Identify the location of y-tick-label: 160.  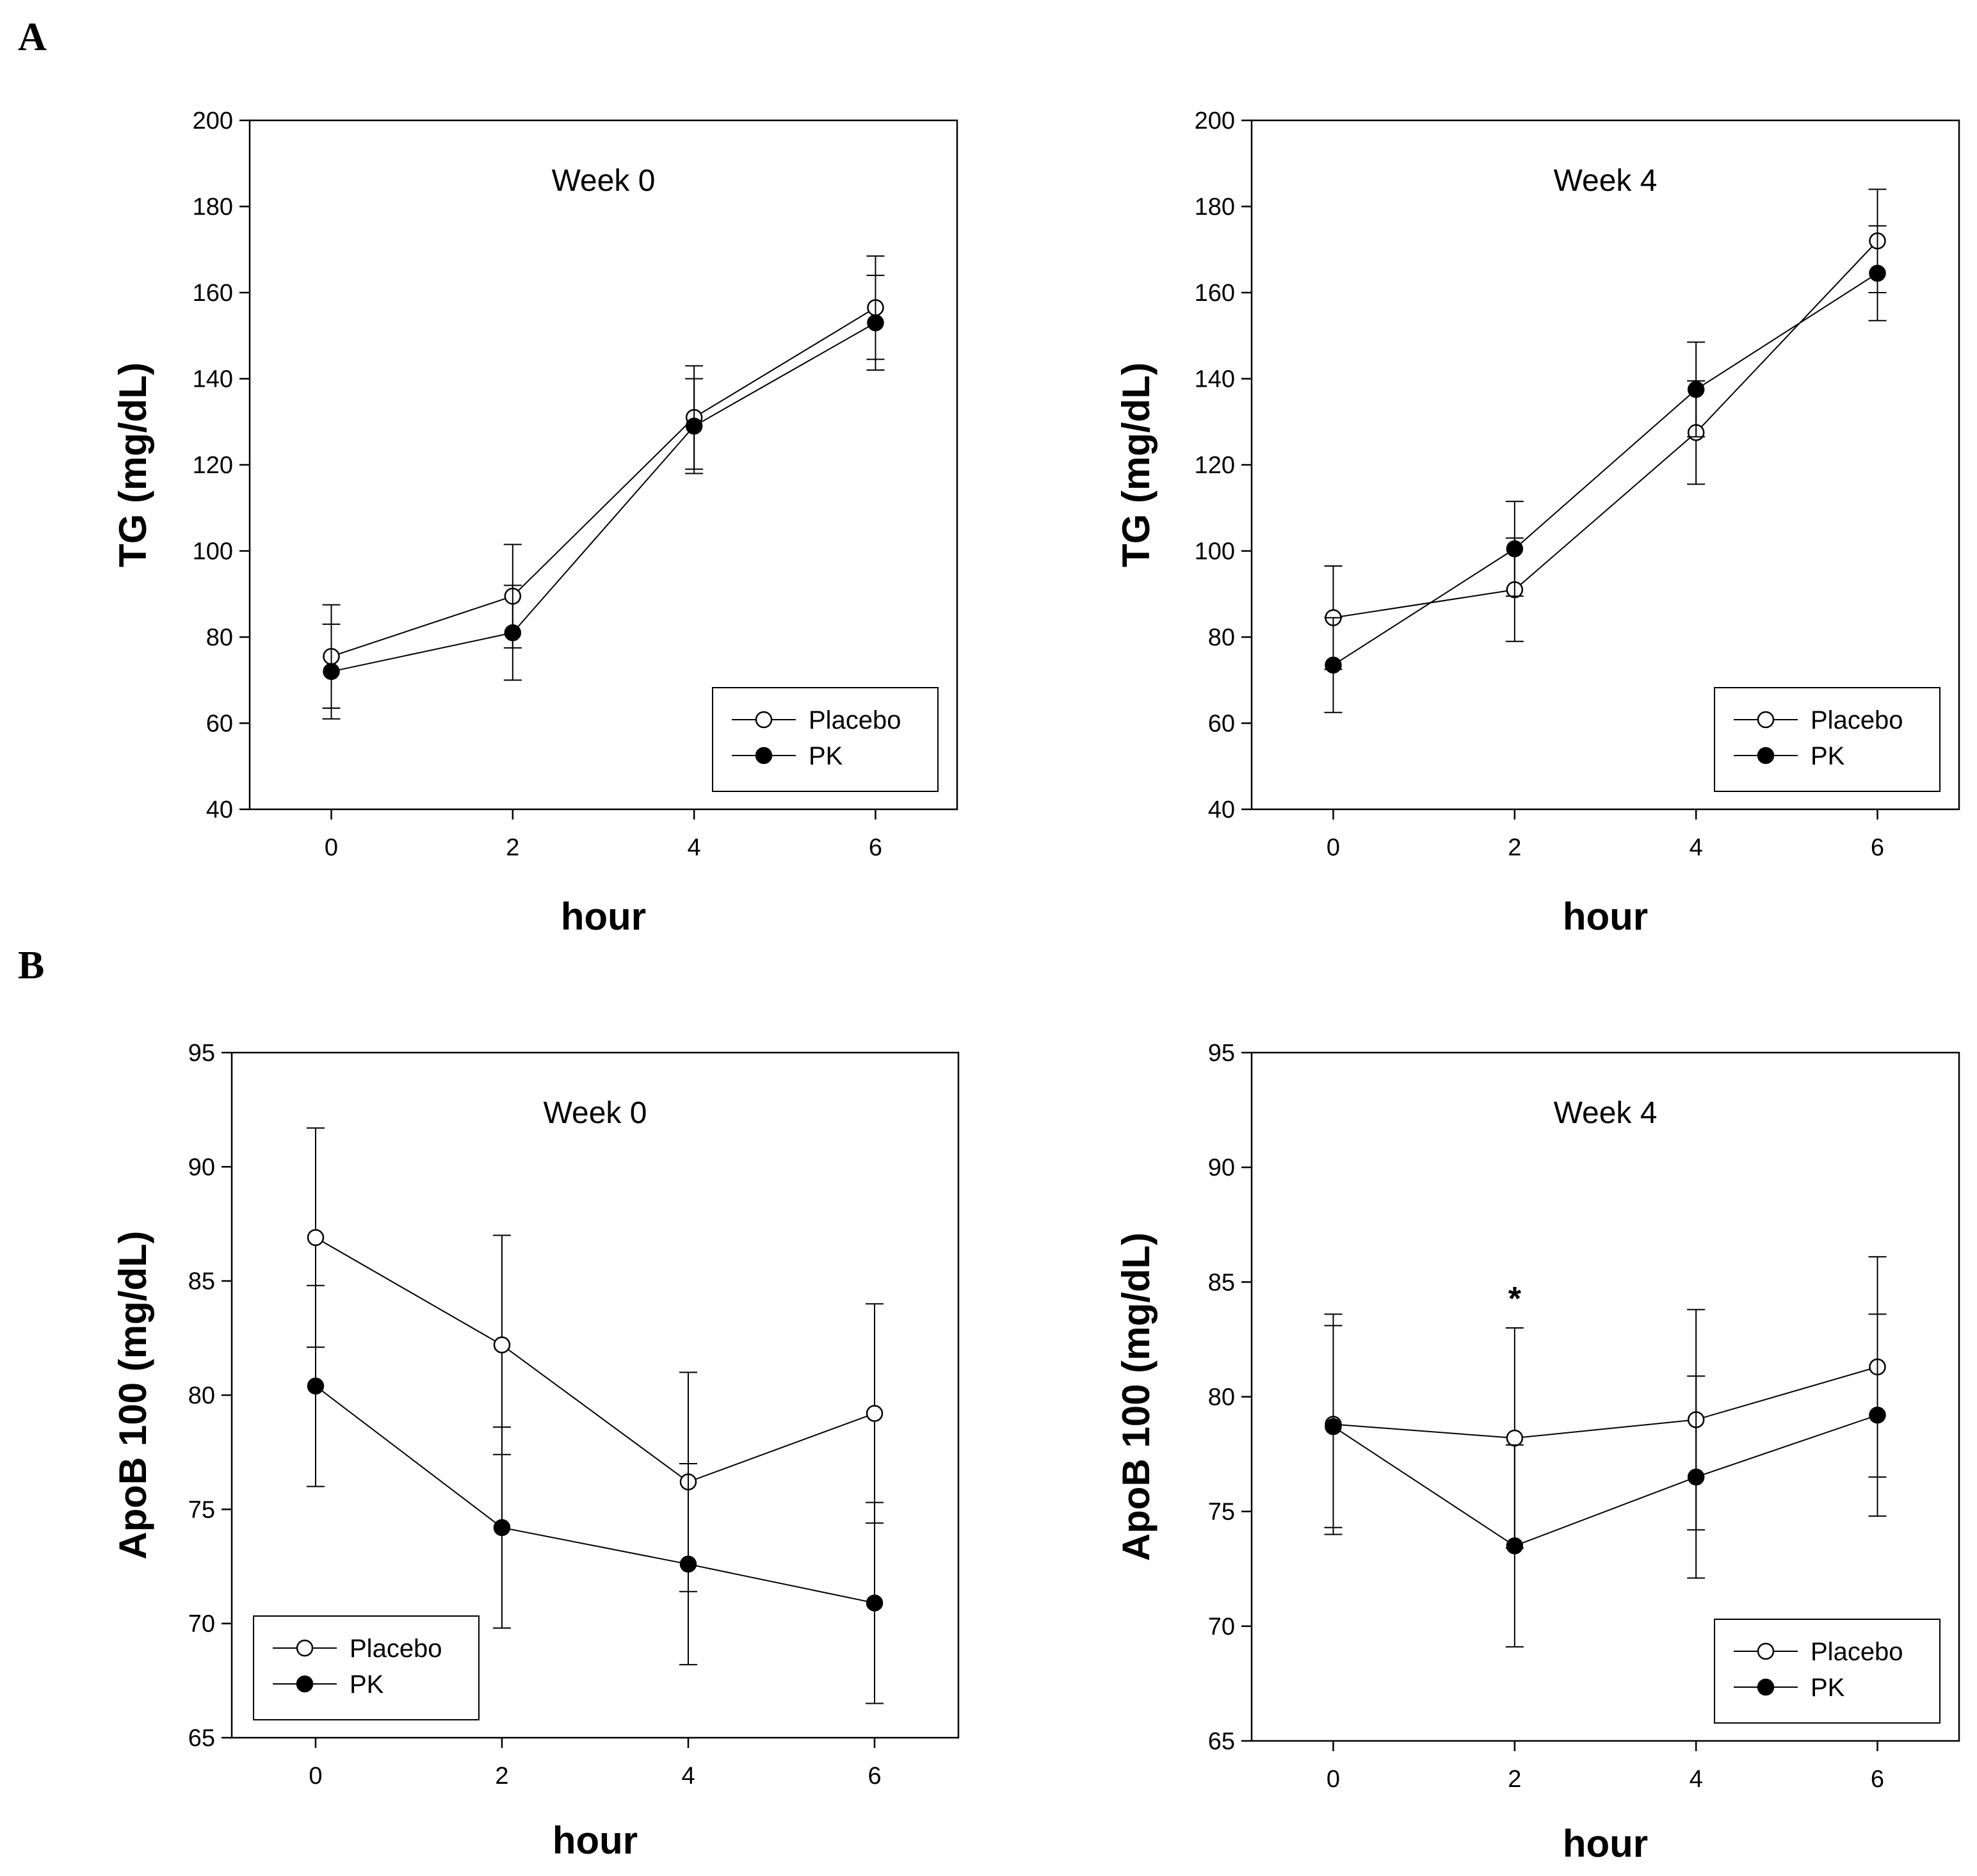
(1215, 293).